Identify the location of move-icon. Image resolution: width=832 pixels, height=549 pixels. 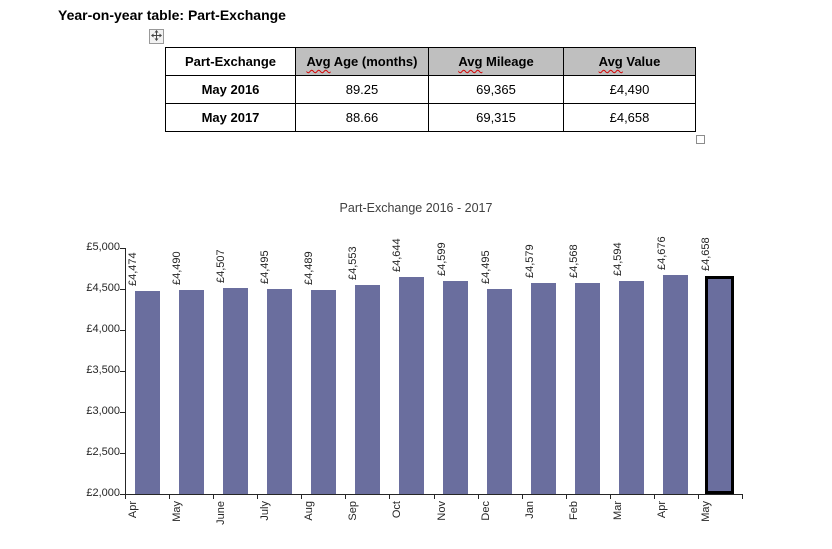
(156, 37).